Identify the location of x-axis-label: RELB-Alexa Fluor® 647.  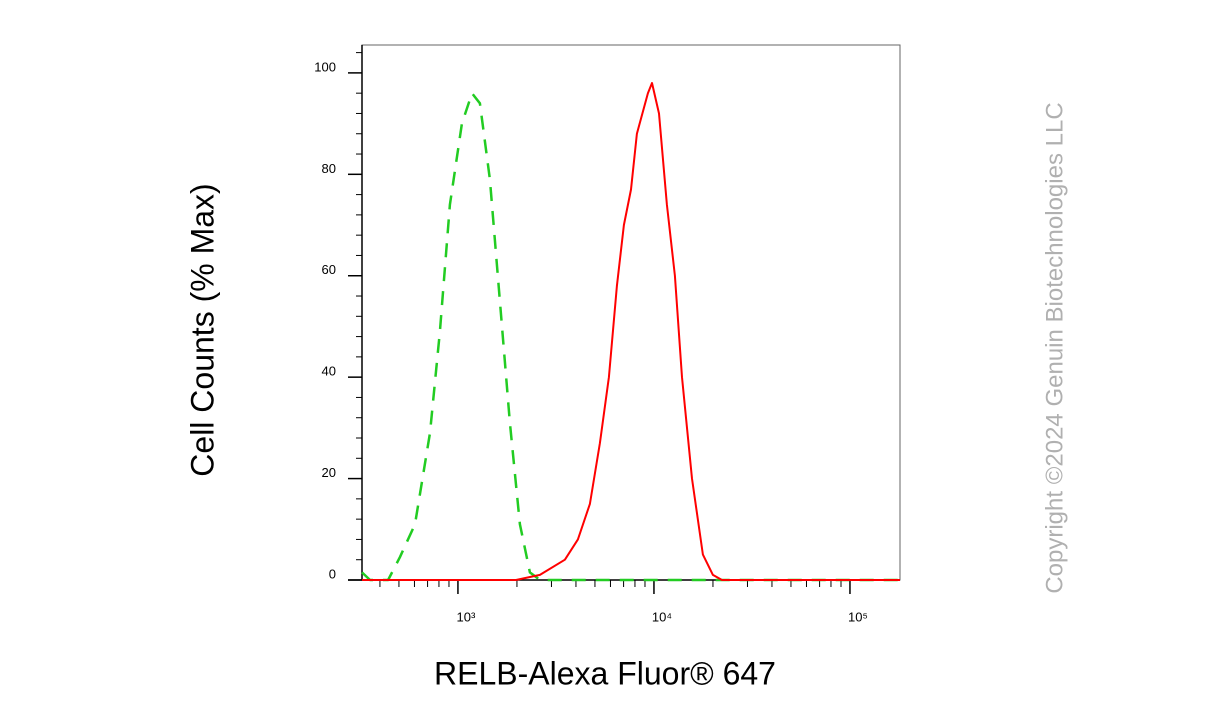
(605, 673).